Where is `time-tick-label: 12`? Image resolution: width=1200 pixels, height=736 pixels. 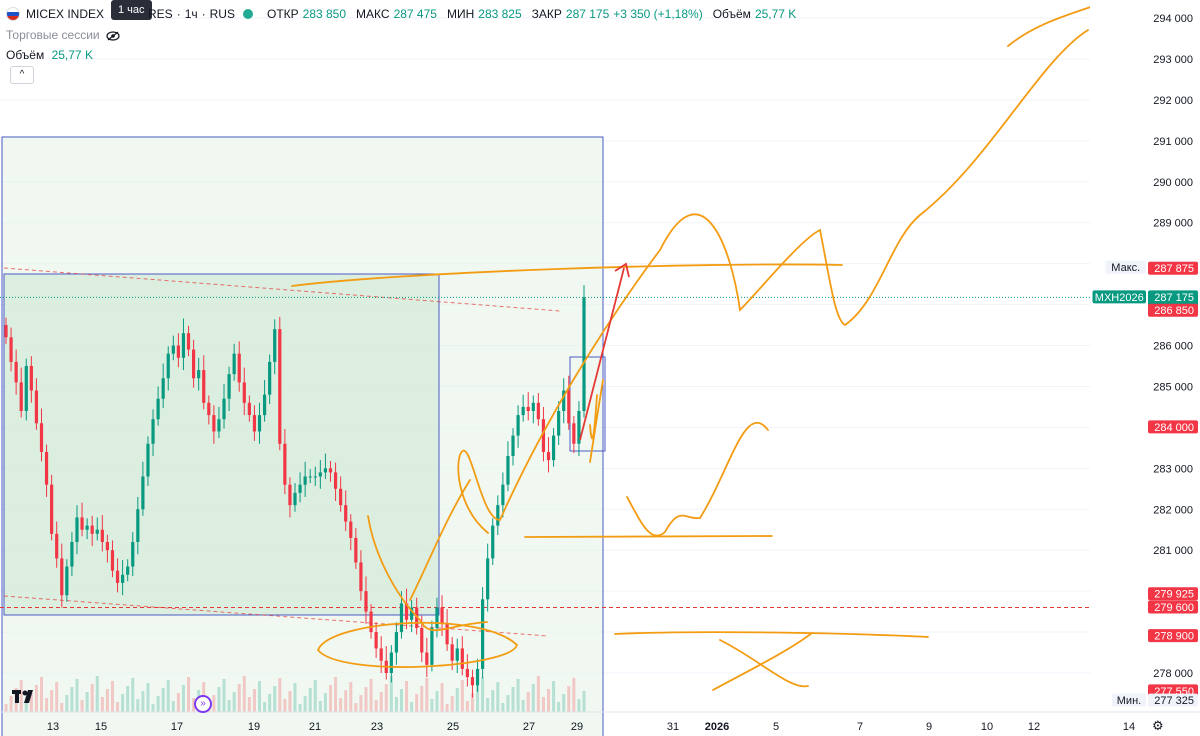
time-tick-label: 12 is located at coordinates (1034, 727).